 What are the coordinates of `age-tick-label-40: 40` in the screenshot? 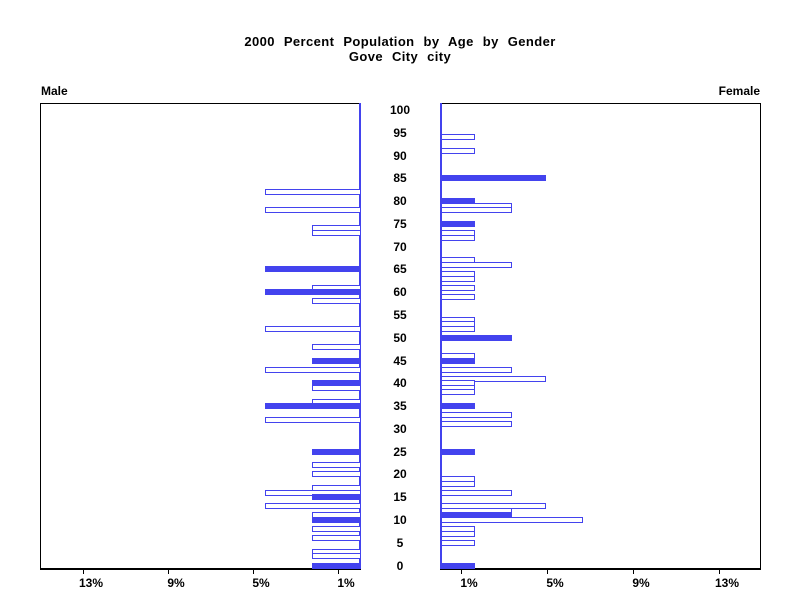 It's located at (400, 383).